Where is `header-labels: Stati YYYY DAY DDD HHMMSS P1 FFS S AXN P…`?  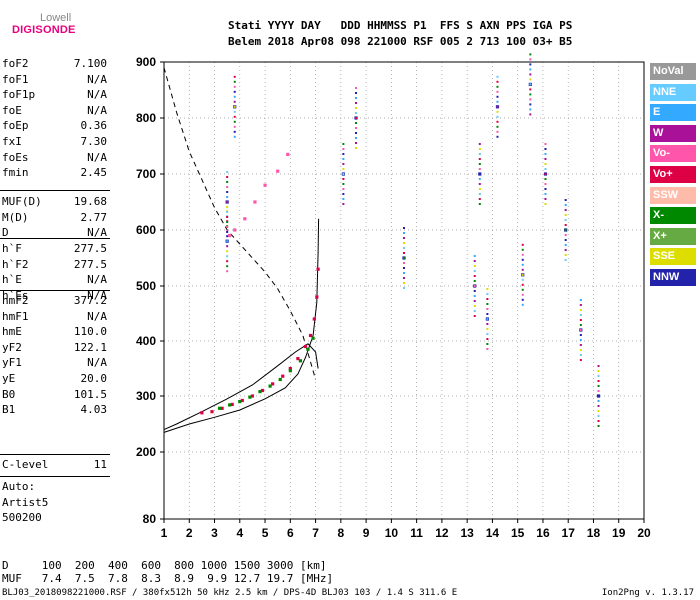
header-labels: Stati YYYY DAY DDD HHMMSS P1 FFS S AXN P… is located at coordinates (400, 25).